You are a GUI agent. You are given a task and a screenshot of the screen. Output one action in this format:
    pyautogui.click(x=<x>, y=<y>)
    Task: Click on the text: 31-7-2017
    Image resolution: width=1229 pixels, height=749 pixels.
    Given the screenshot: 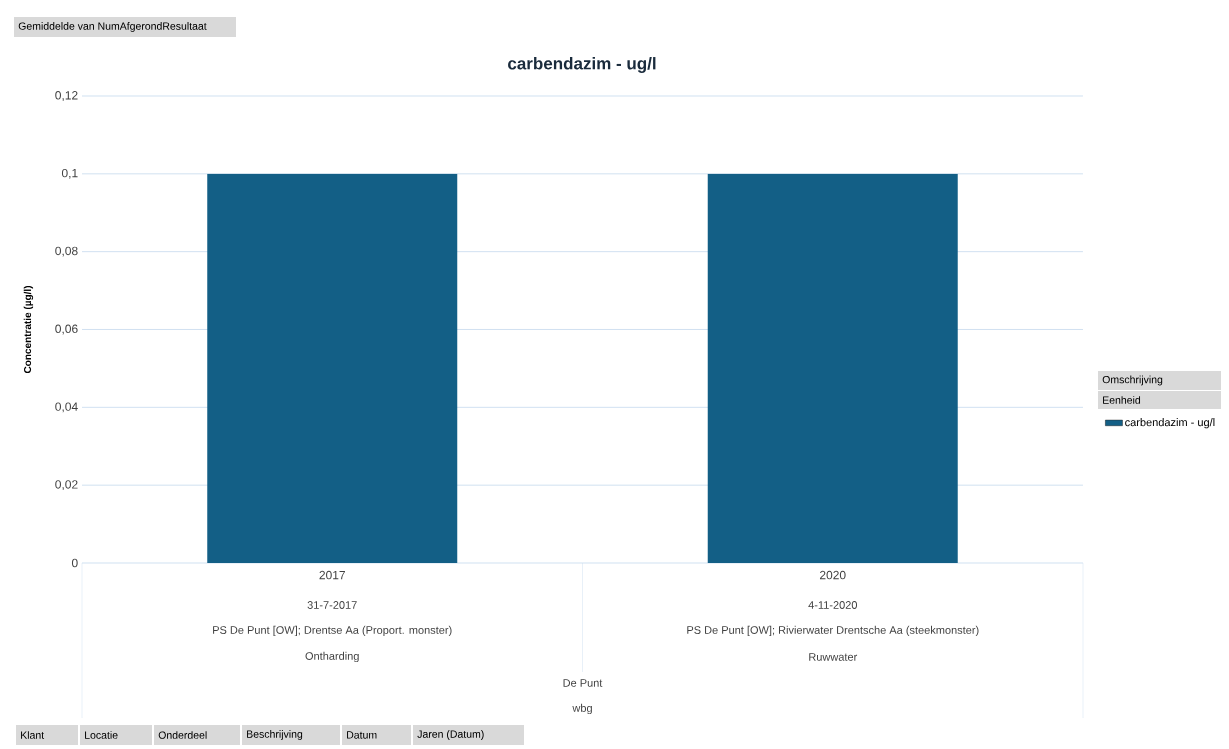 What is the action you would take?
    pyautogui.click(x=332, y=605)
    